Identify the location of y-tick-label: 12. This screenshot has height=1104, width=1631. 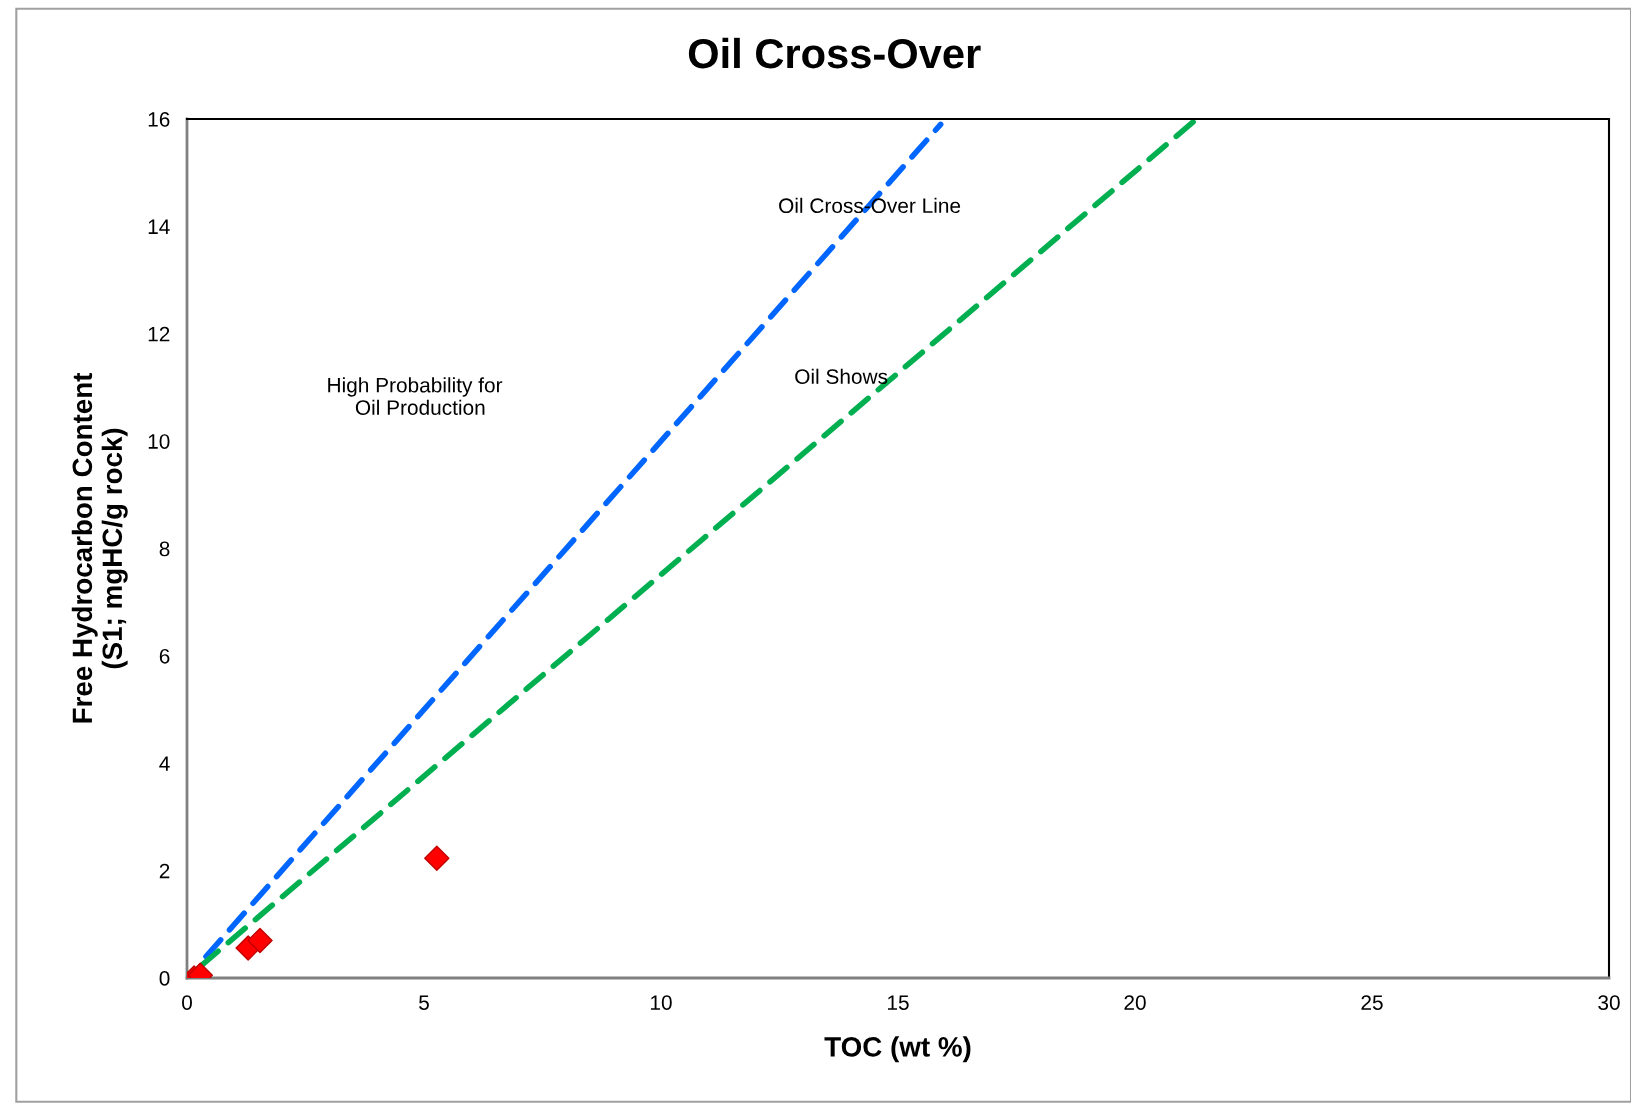
(159, 334).